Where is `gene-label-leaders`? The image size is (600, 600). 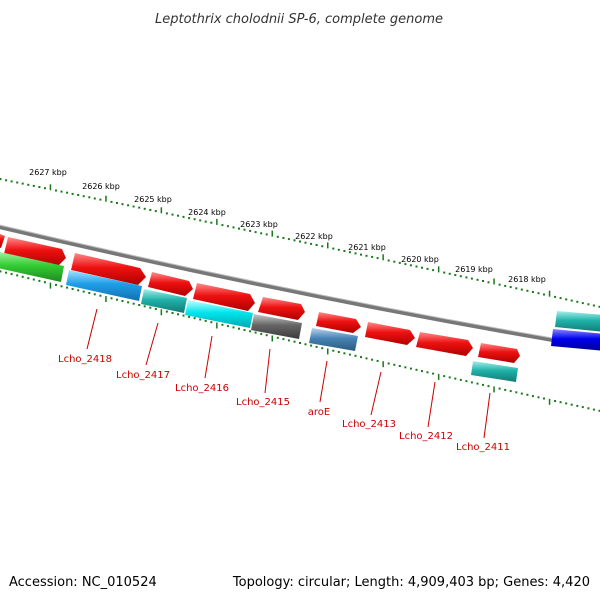
gene-label-leaders is located at coordinates (288, 373).